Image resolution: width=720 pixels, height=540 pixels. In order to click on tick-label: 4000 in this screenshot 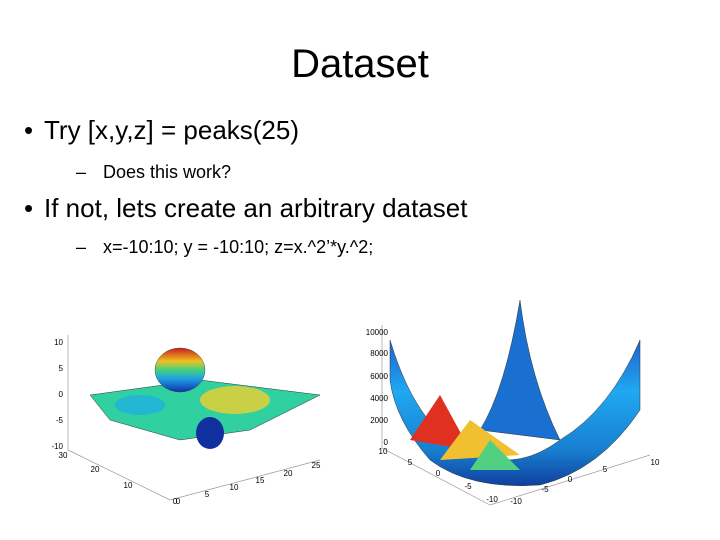, I will do `click(379, 398)`.